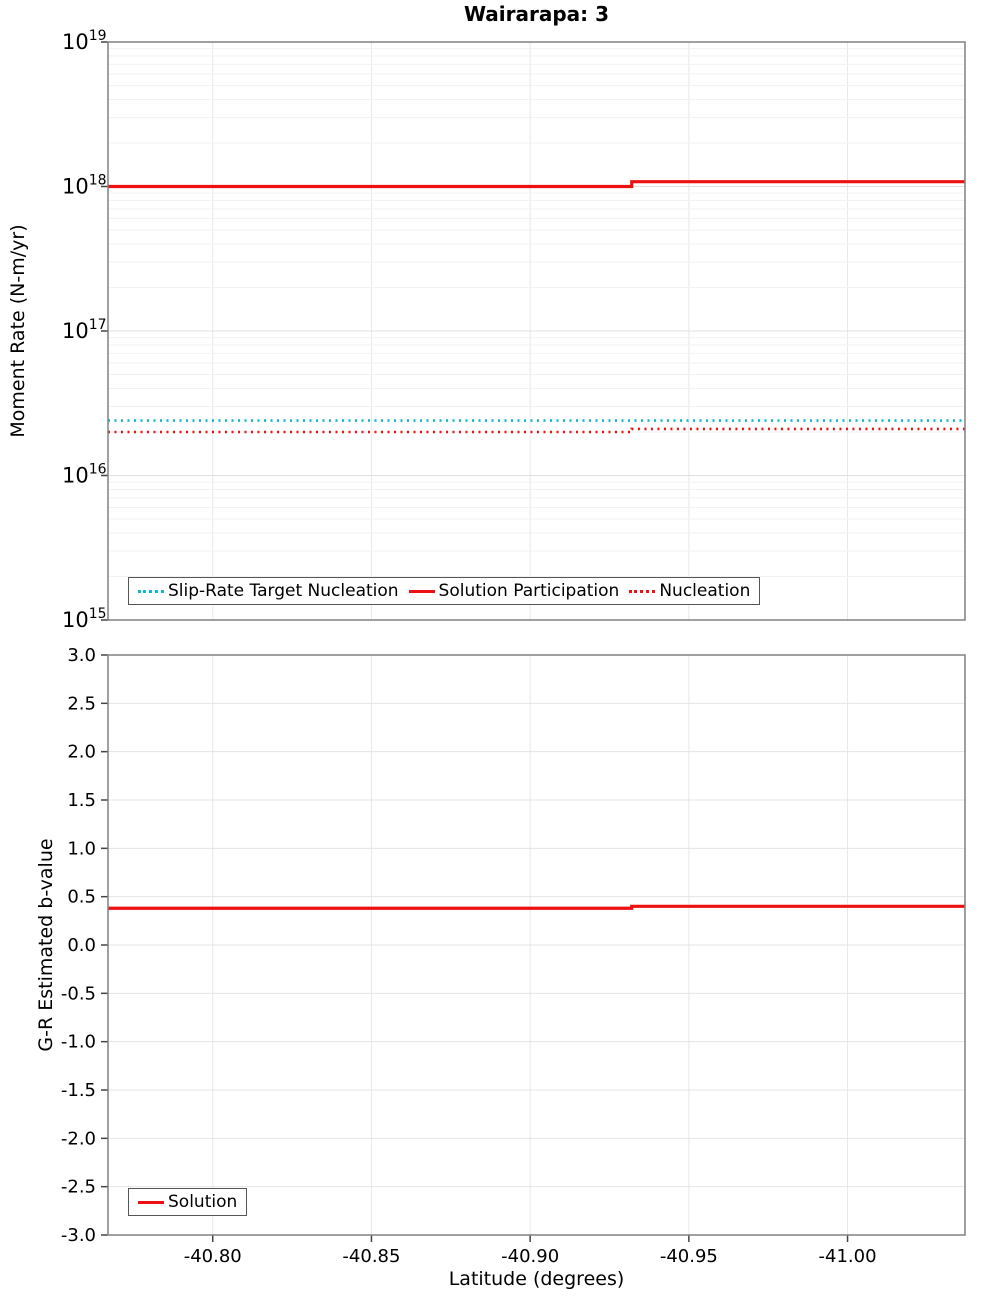 The height and width of the screenshot is (1300, 1000). Describe the element at coordinates (536, 1279) in the screenshot. I see `x-axis-label: Latitude (degrees)` at that location.